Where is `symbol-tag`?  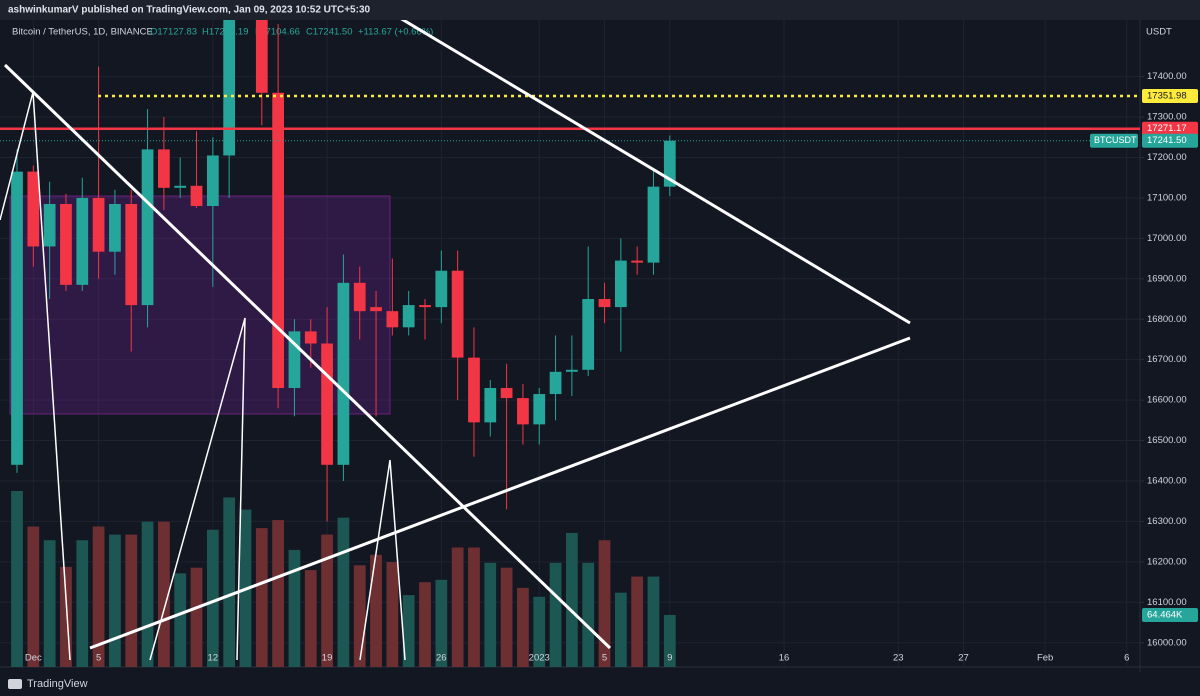 symbol-tag is located at coordinates (1114, 140).